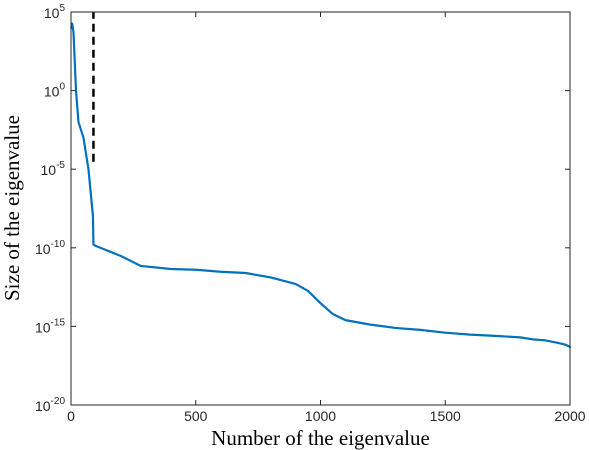 This screenshot has height=450, width=589. Describe the element at coordinates (569, 416) in the screenshot. I see `x-tick-label: 2000` at that location.